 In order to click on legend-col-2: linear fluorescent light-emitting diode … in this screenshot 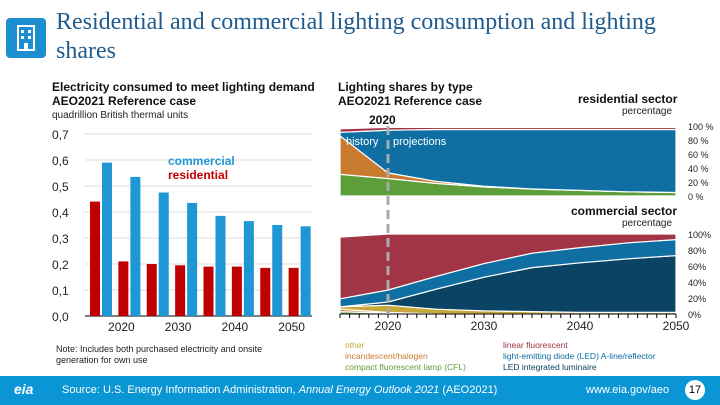, I will do `click(579, 356)`.